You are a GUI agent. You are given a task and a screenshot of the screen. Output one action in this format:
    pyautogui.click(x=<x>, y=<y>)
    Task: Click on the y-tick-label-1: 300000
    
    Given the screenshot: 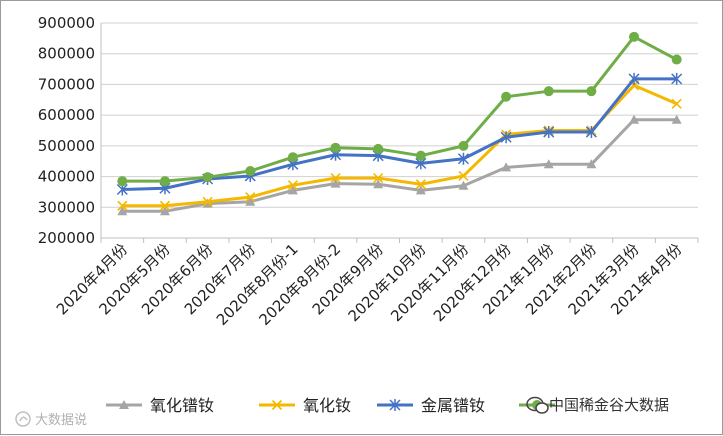 What is the action you would take?
    pyautogui.click(x=66, y=207)
    